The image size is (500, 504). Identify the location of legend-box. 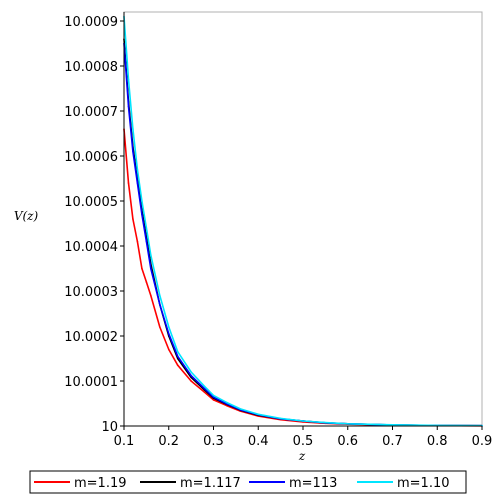
(248, 482).